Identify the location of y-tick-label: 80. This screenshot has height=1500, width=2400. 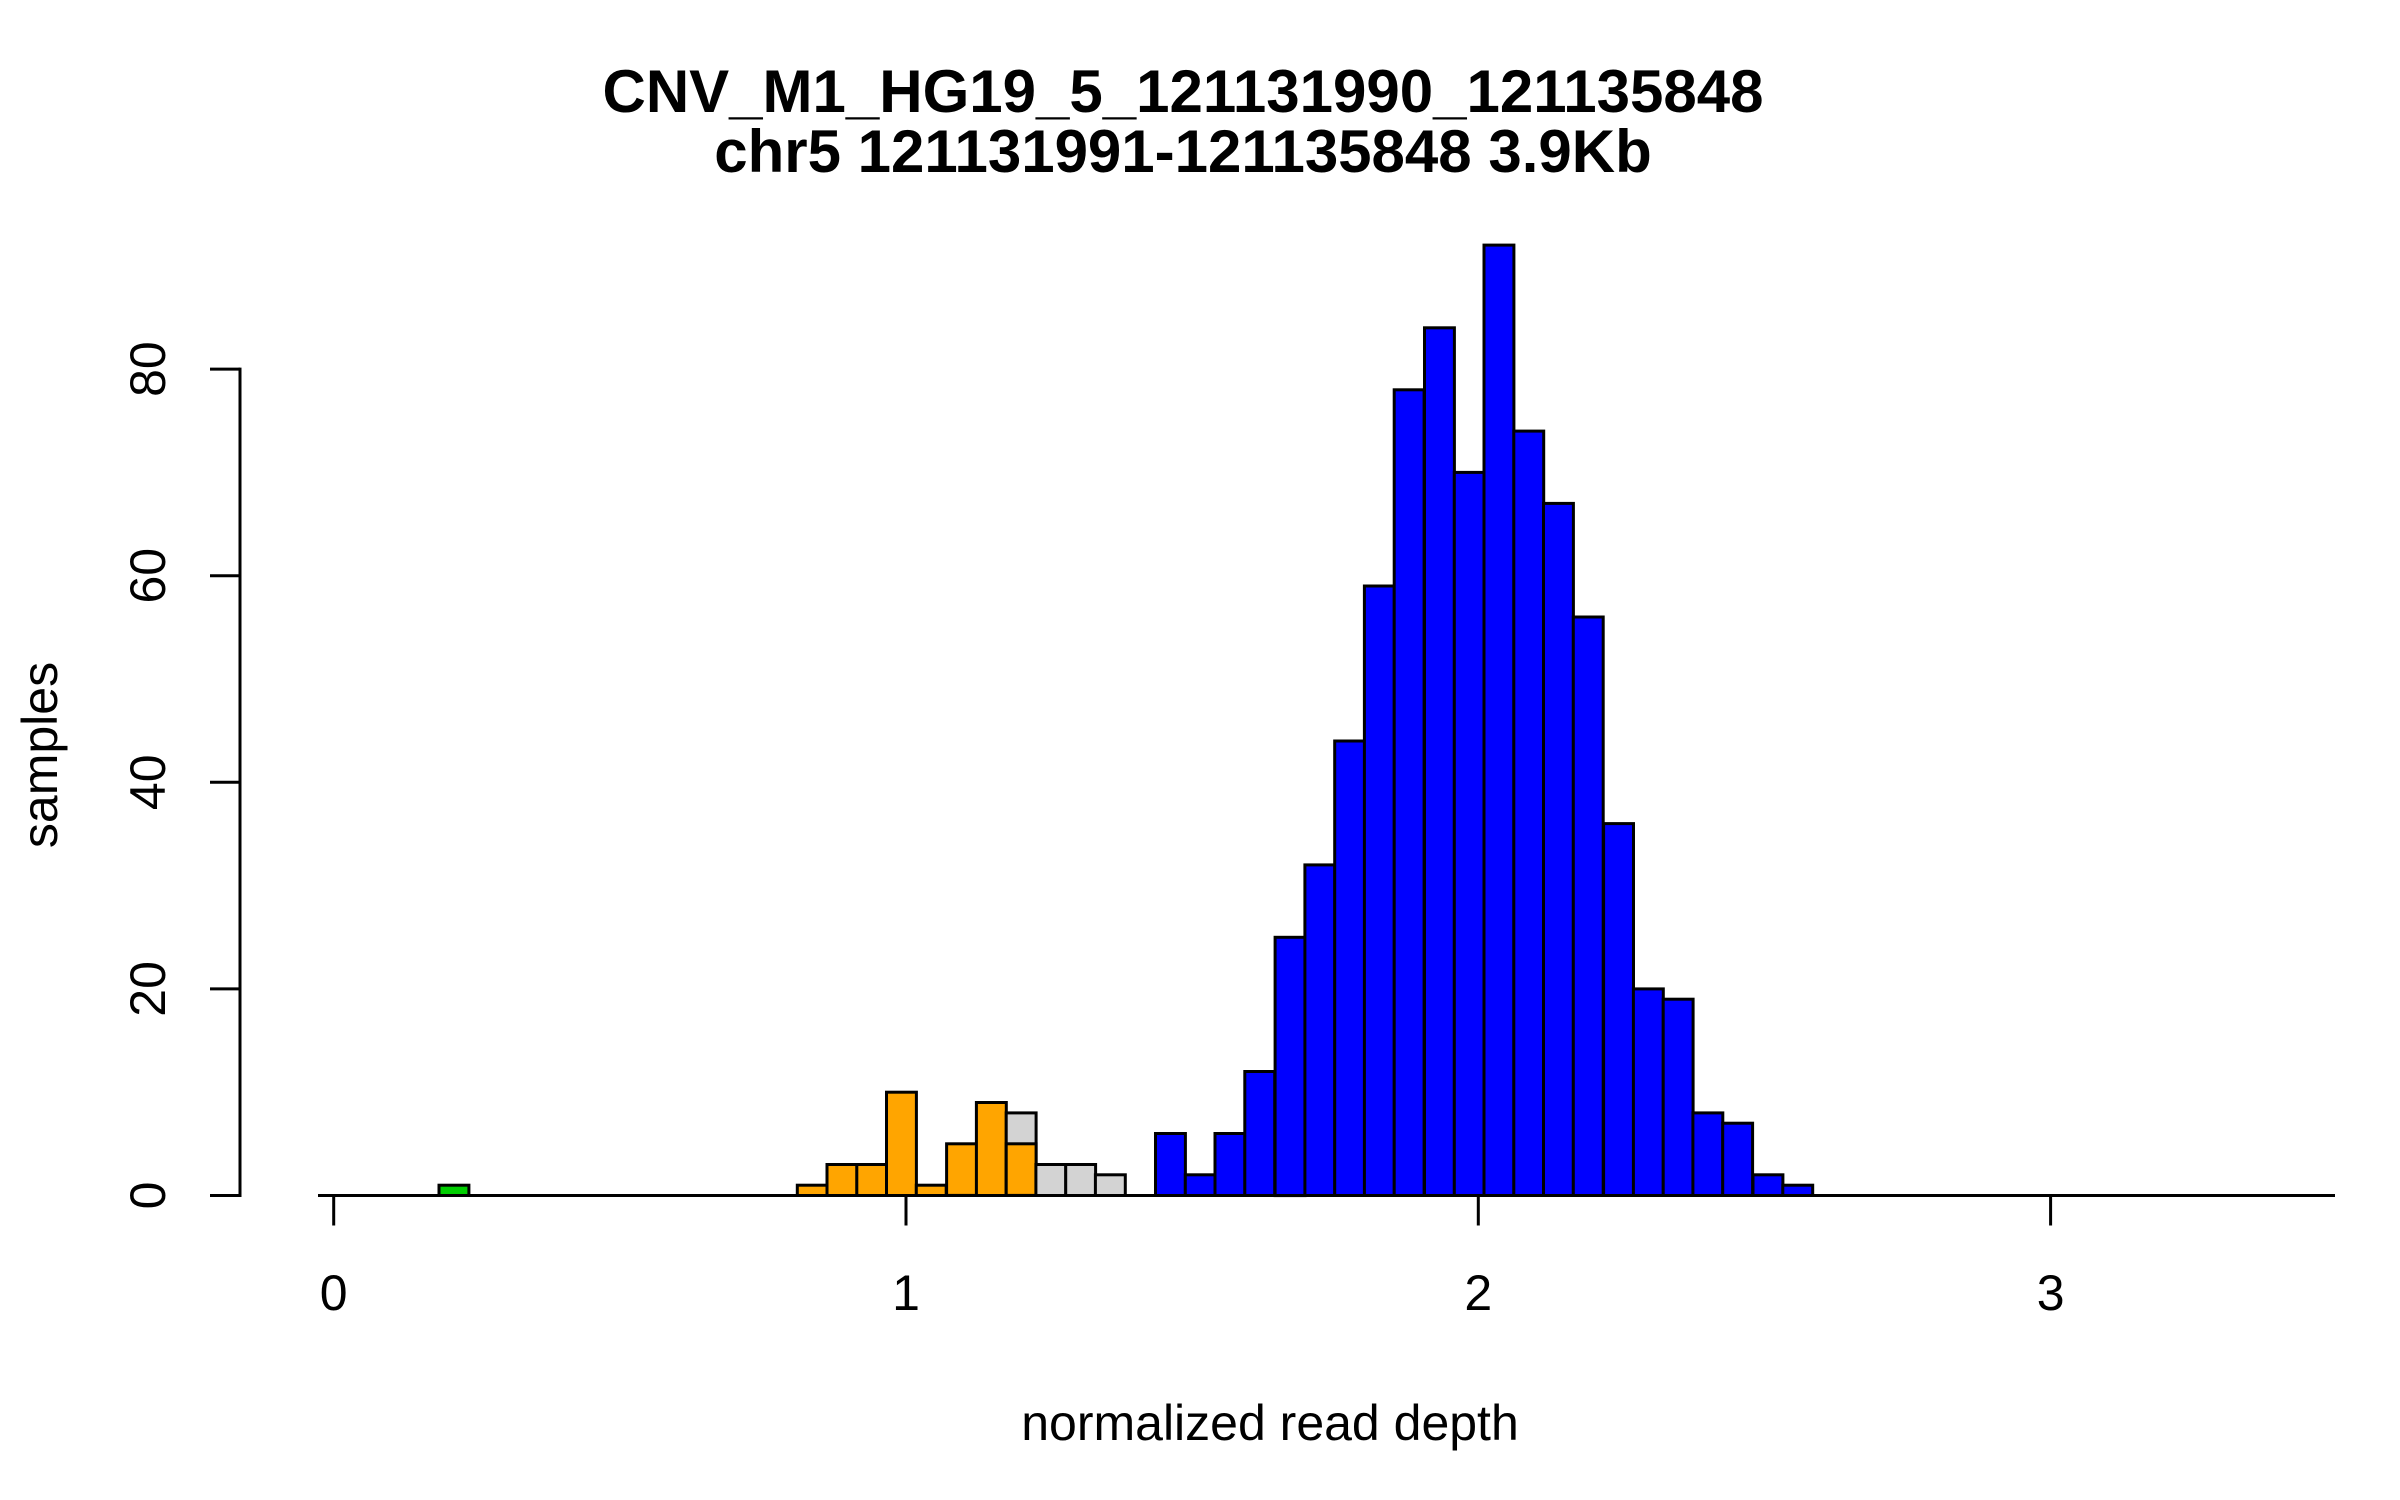
(148, 369).